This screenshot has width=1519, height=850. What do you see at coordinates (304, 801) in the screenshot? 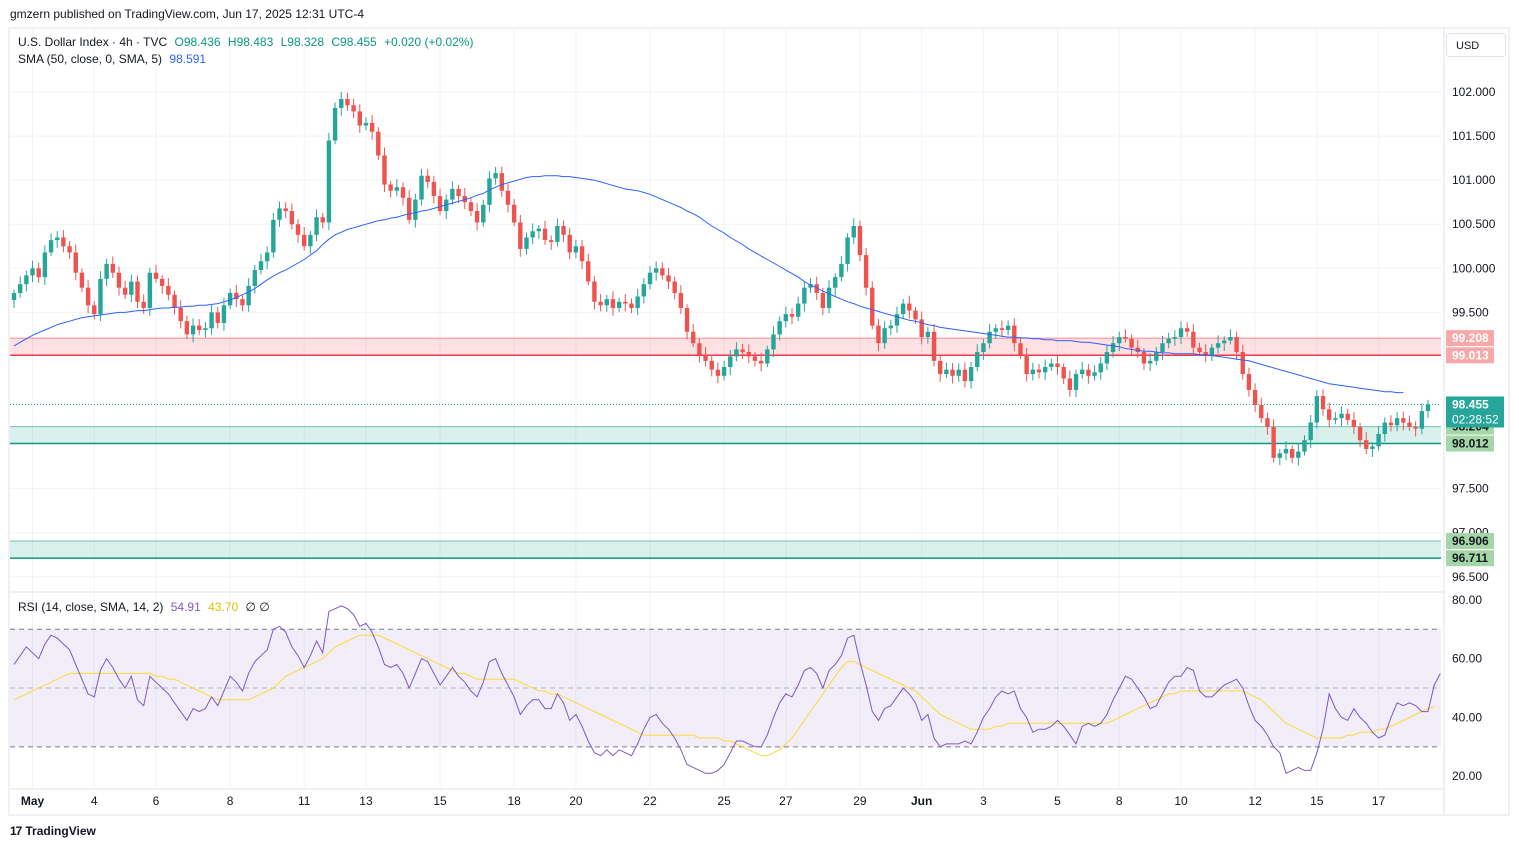
I see `time-tick-label: 11` at bounding box center [304, 801].